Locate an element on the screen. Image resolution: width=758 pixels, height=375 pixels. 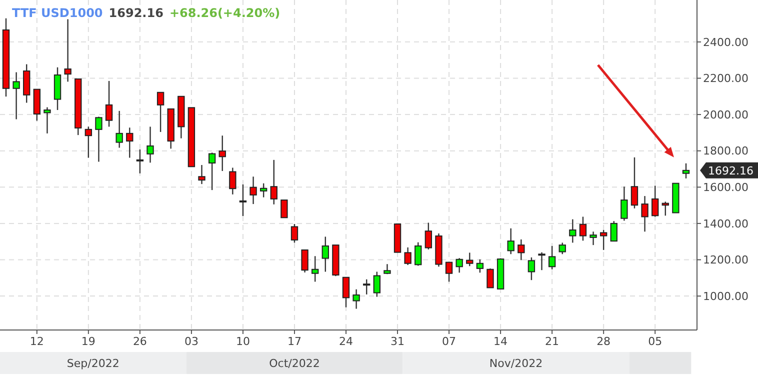
y-tick-label: 1600.00 is located at coordinates (725, 187).